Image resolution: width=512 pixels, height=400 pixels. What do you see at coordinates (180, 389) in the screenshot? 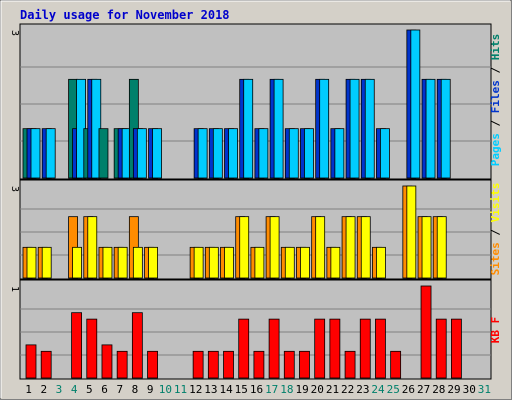
I see `x-tick-label: 11` at bounding box center [180, 389].